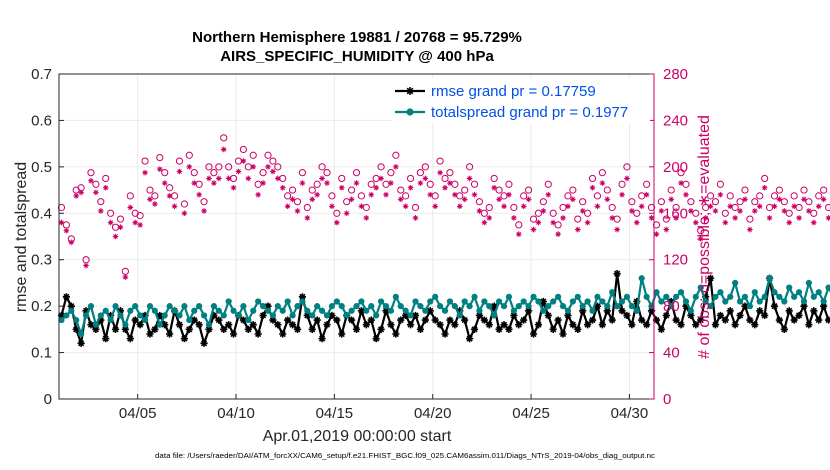  Describe the element at coordinates (667, 399) in the screenshot. I see `y2-tick-label: 0` at that location.